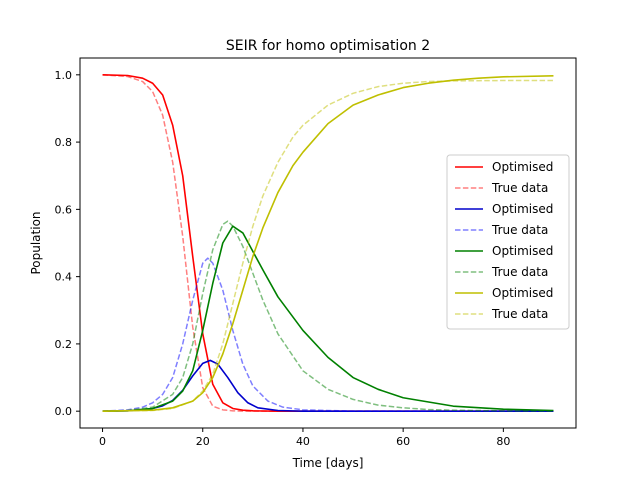  Describe the element at coordinates (64, 277) in the screenshot. I see `y-tick-label: 0.4` at that location.